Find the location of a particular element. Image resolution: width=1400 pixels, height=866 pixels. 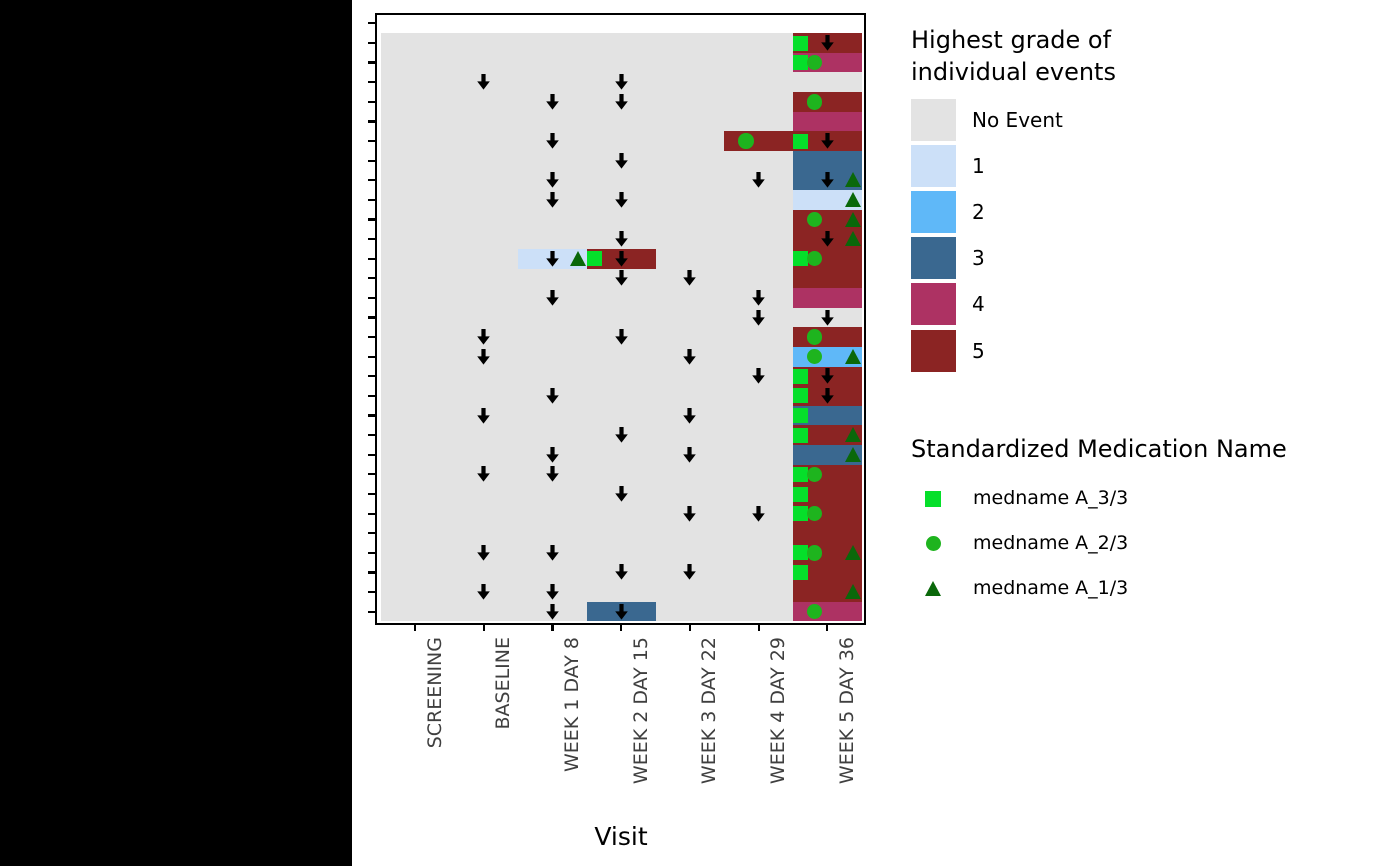

grade-legend-label: 1 is located at coordinates (978, 166).